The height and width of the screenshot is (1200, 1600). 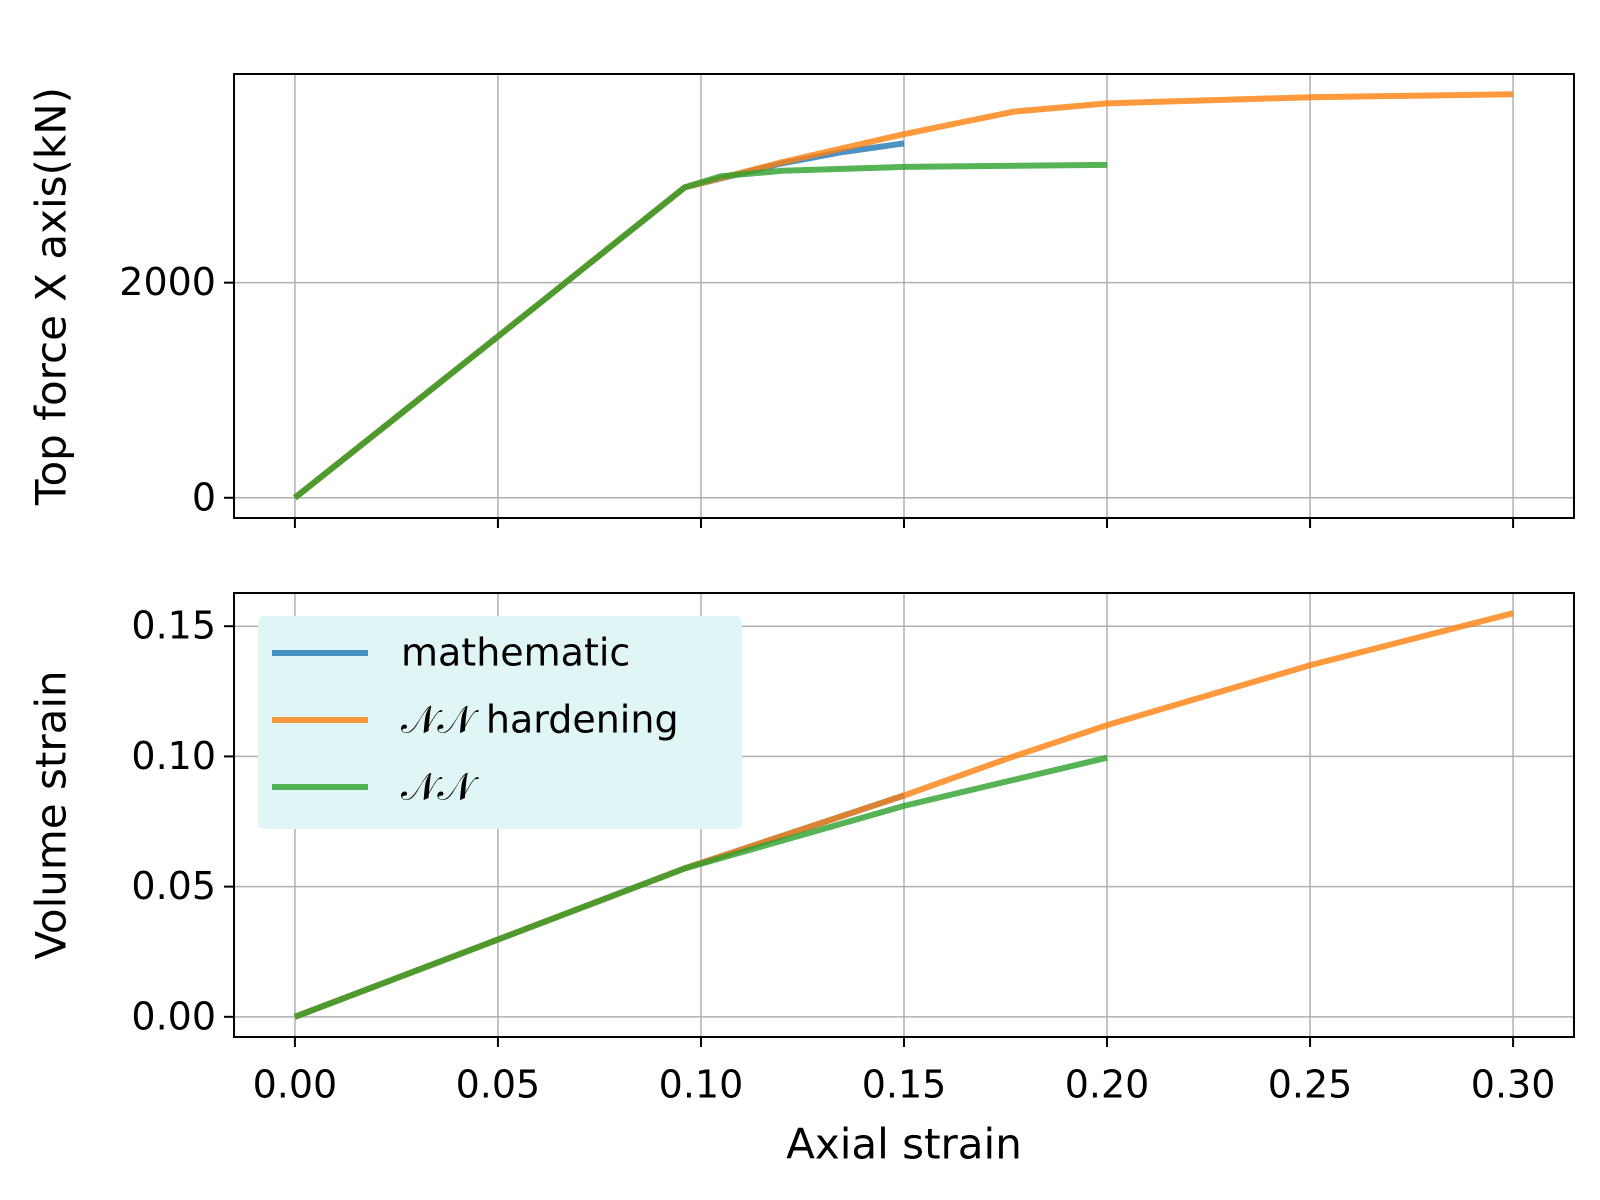 I want to click on y-tick-label: 0, so click(x=204, y=497).